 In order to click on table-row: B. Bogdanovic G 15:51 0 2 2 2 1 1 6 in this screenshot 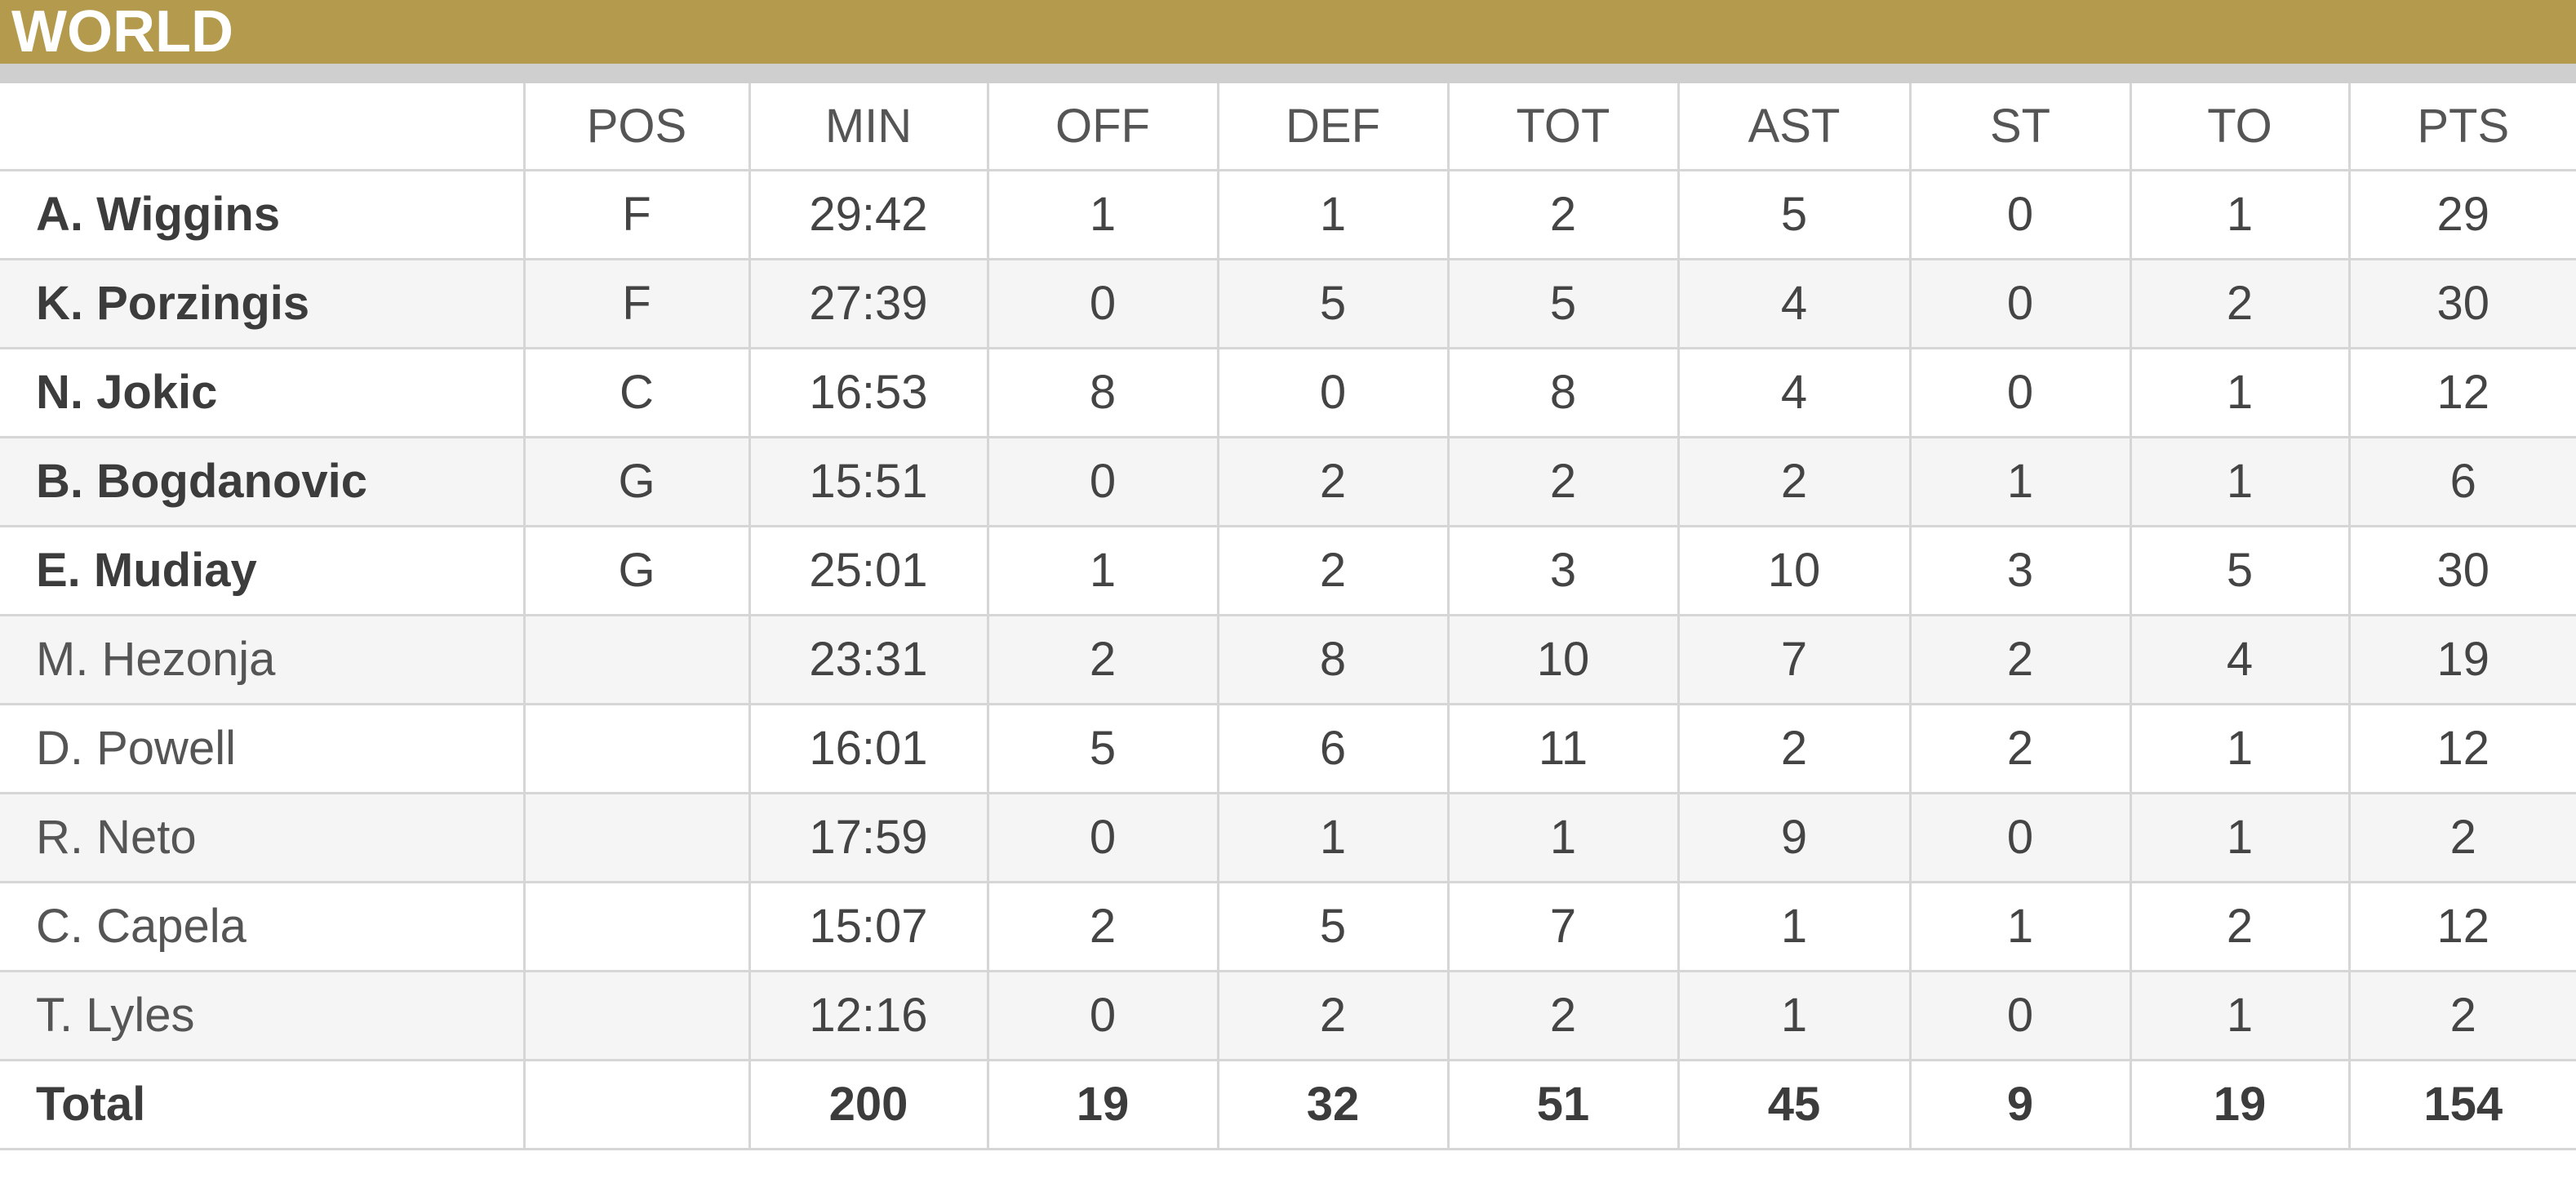, I will do `click(1288, 482)`.